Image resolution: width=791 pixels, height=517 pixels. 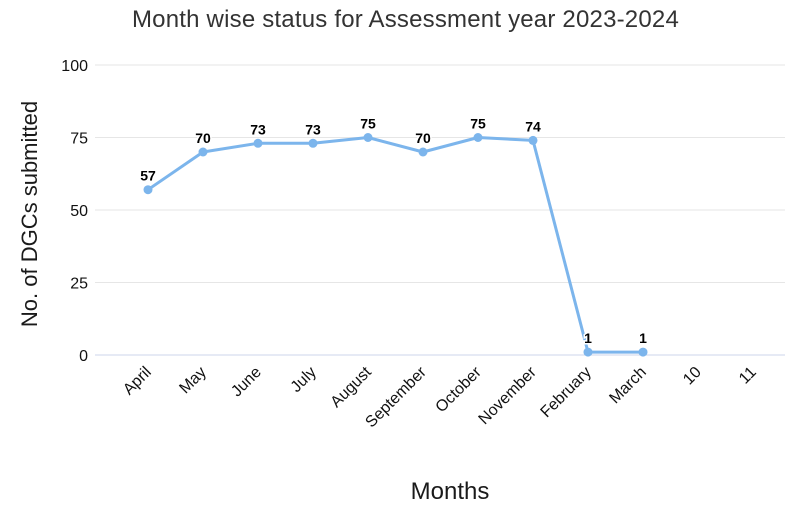 What do you see at coordinates (459, 389) in the screenshot?
I see `x-tick-label-october: October` at bounding box center [459, 389].